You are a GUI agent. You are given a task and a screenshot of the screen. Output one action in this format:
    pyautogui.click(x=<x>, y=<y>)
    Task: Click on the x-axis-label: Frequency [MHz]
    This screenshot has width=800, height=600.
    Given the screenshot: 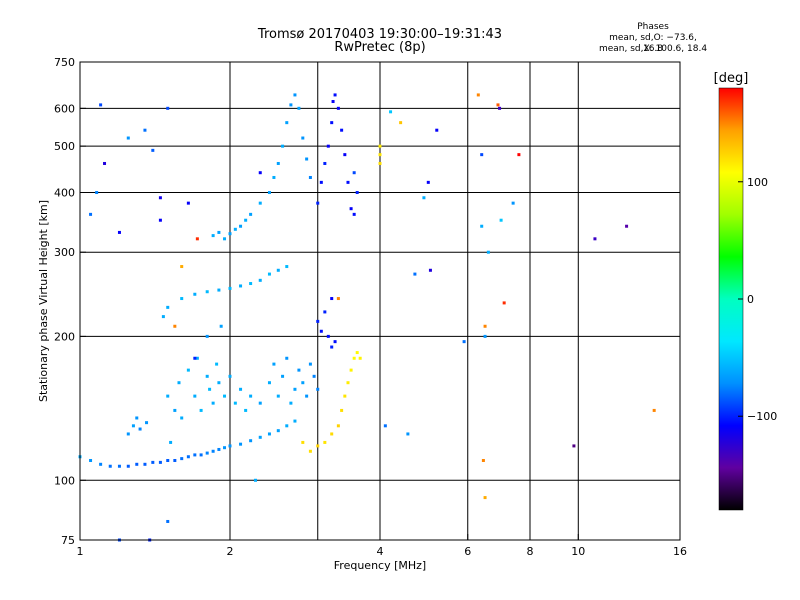 What is the action you would take?
    pyautogui.click(x=380, y=565)
    